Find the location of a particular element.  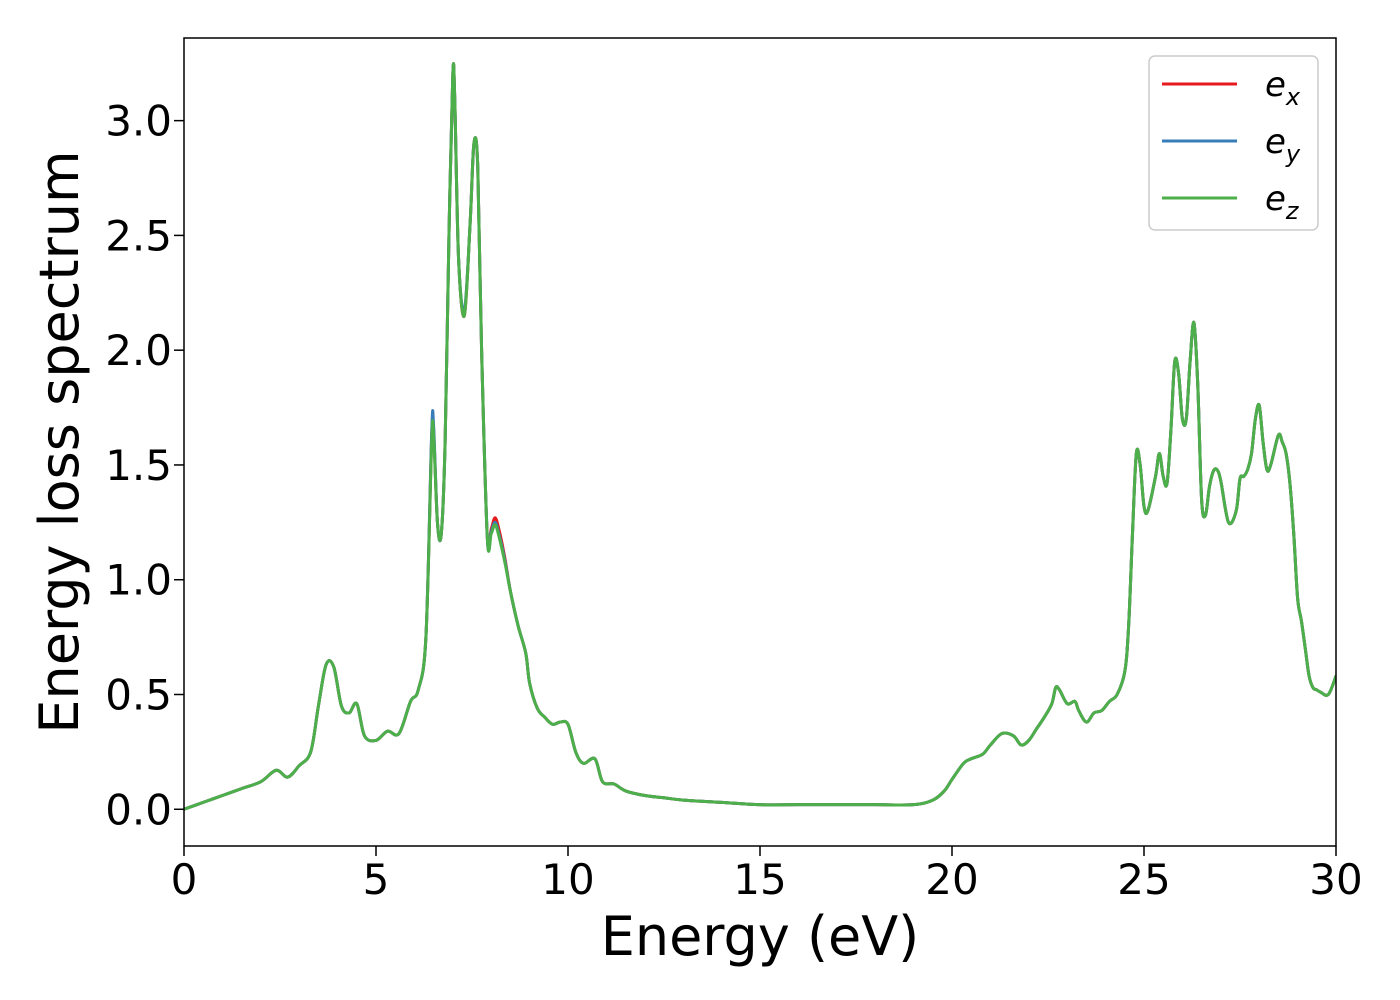

legend-label: ex is located at coordinates (1283, 88).